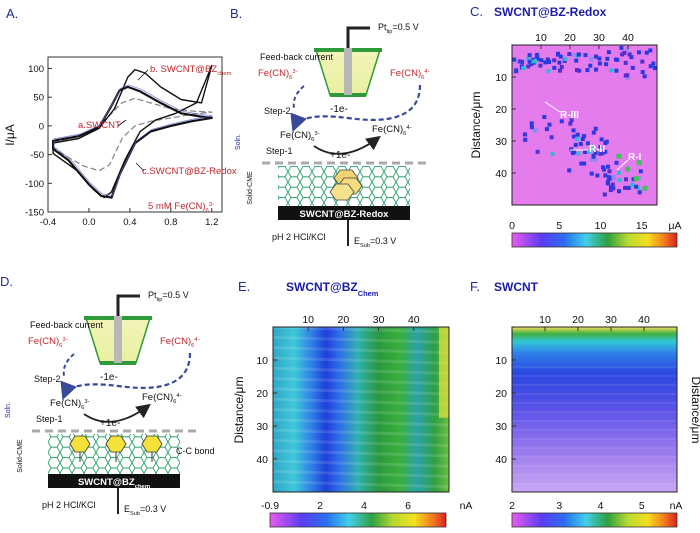  I want to click on solution-label: Soln., so click(238, 142).